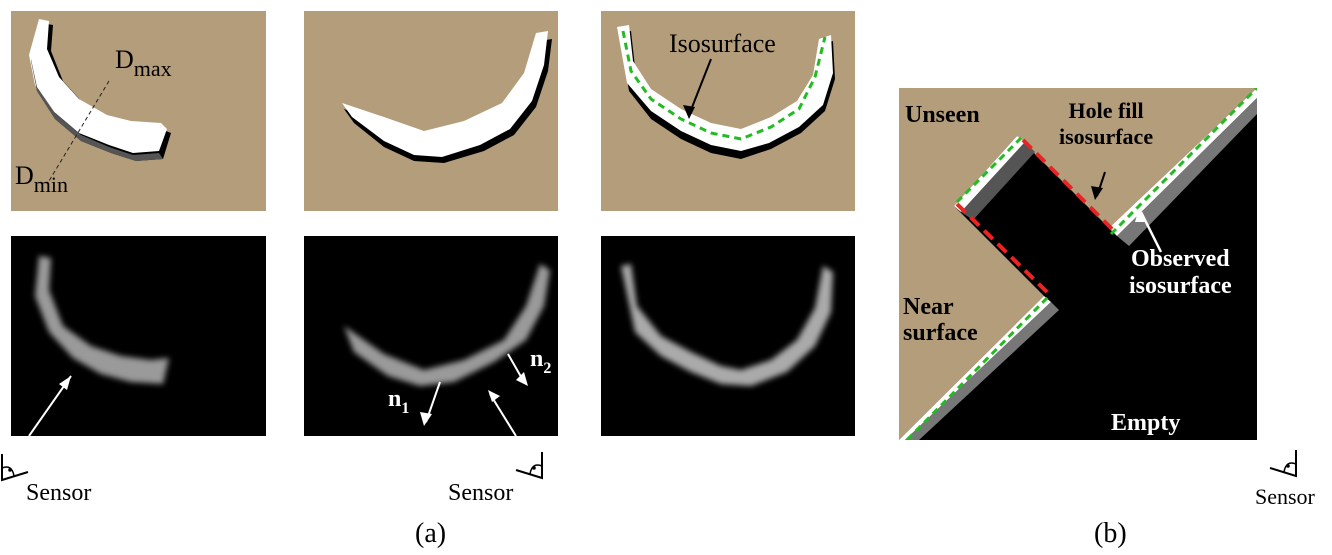  I want to click on observed-label: Observed isosurface, so click(1180, 272).